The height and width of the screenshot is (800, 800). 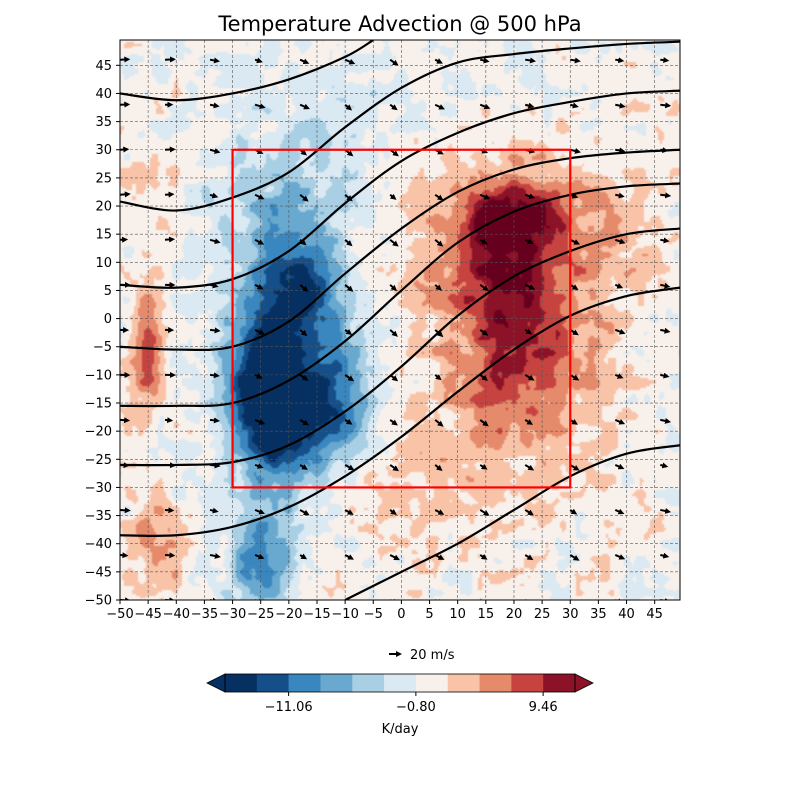 What do you see at coordinates (400, 729) in the screenshot?
I see `colorbar-label: K/day` at bounding box center [400, 729].